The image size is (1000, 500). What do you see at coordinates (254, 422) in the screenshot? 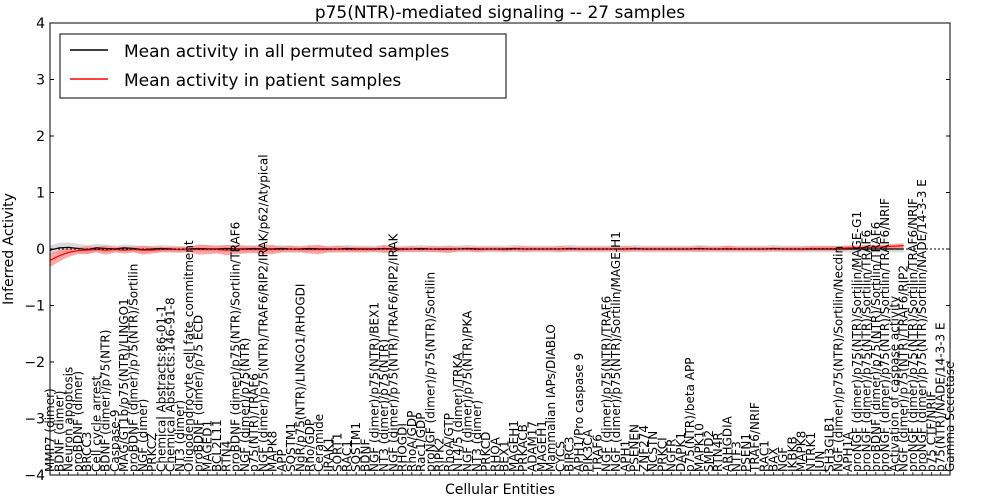
I see `category-label: p75(NTR)/TRAF6` at bounding box center [254, 422].